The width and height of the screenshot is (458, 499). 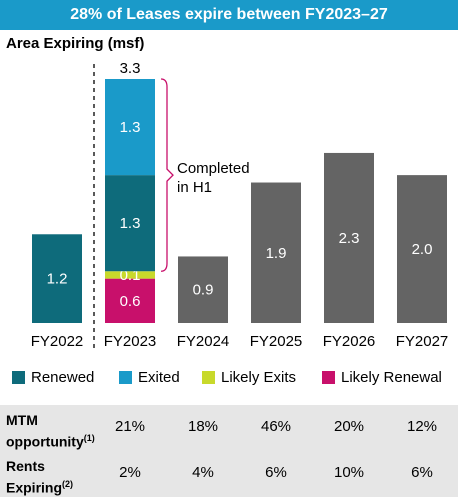 I want to click on legend-label: Likely Renewal, so click(x=391, y=377).